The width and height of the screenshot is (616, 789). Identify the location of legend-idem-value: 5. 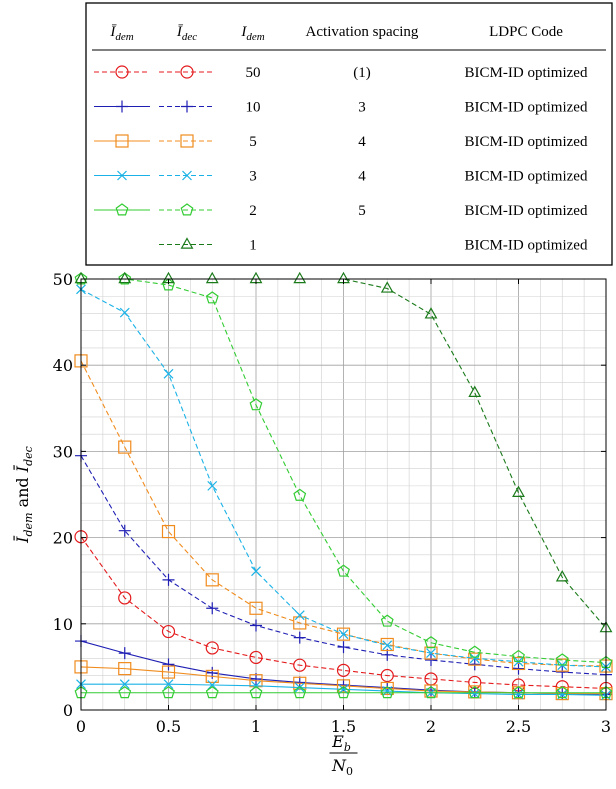
(253, 142).